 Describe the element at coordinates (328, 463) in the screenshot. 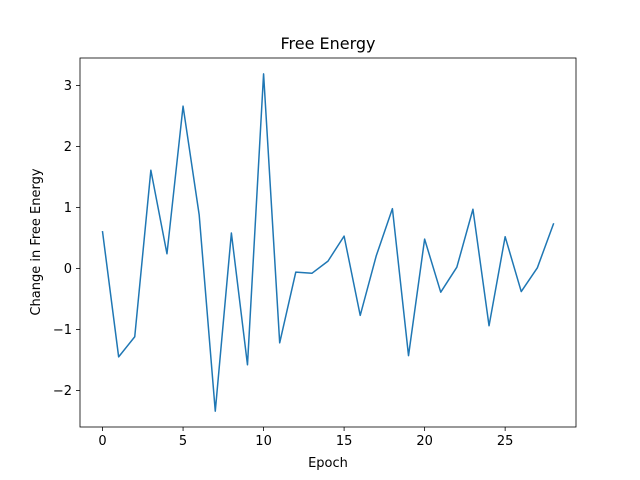

I see `x-axis-label: Epoch` at that location.